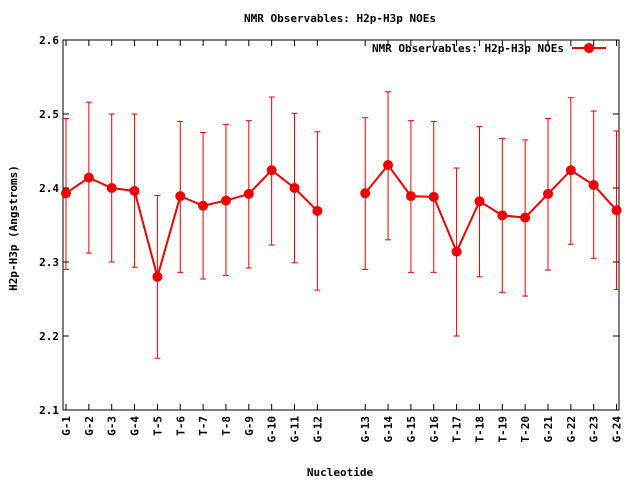 This screenshot has height=480, width=640. What do you see at coordinates (203, 426) in the screenshot?
I see `x-tick-label: T-7` at bounding box center [203, 426].